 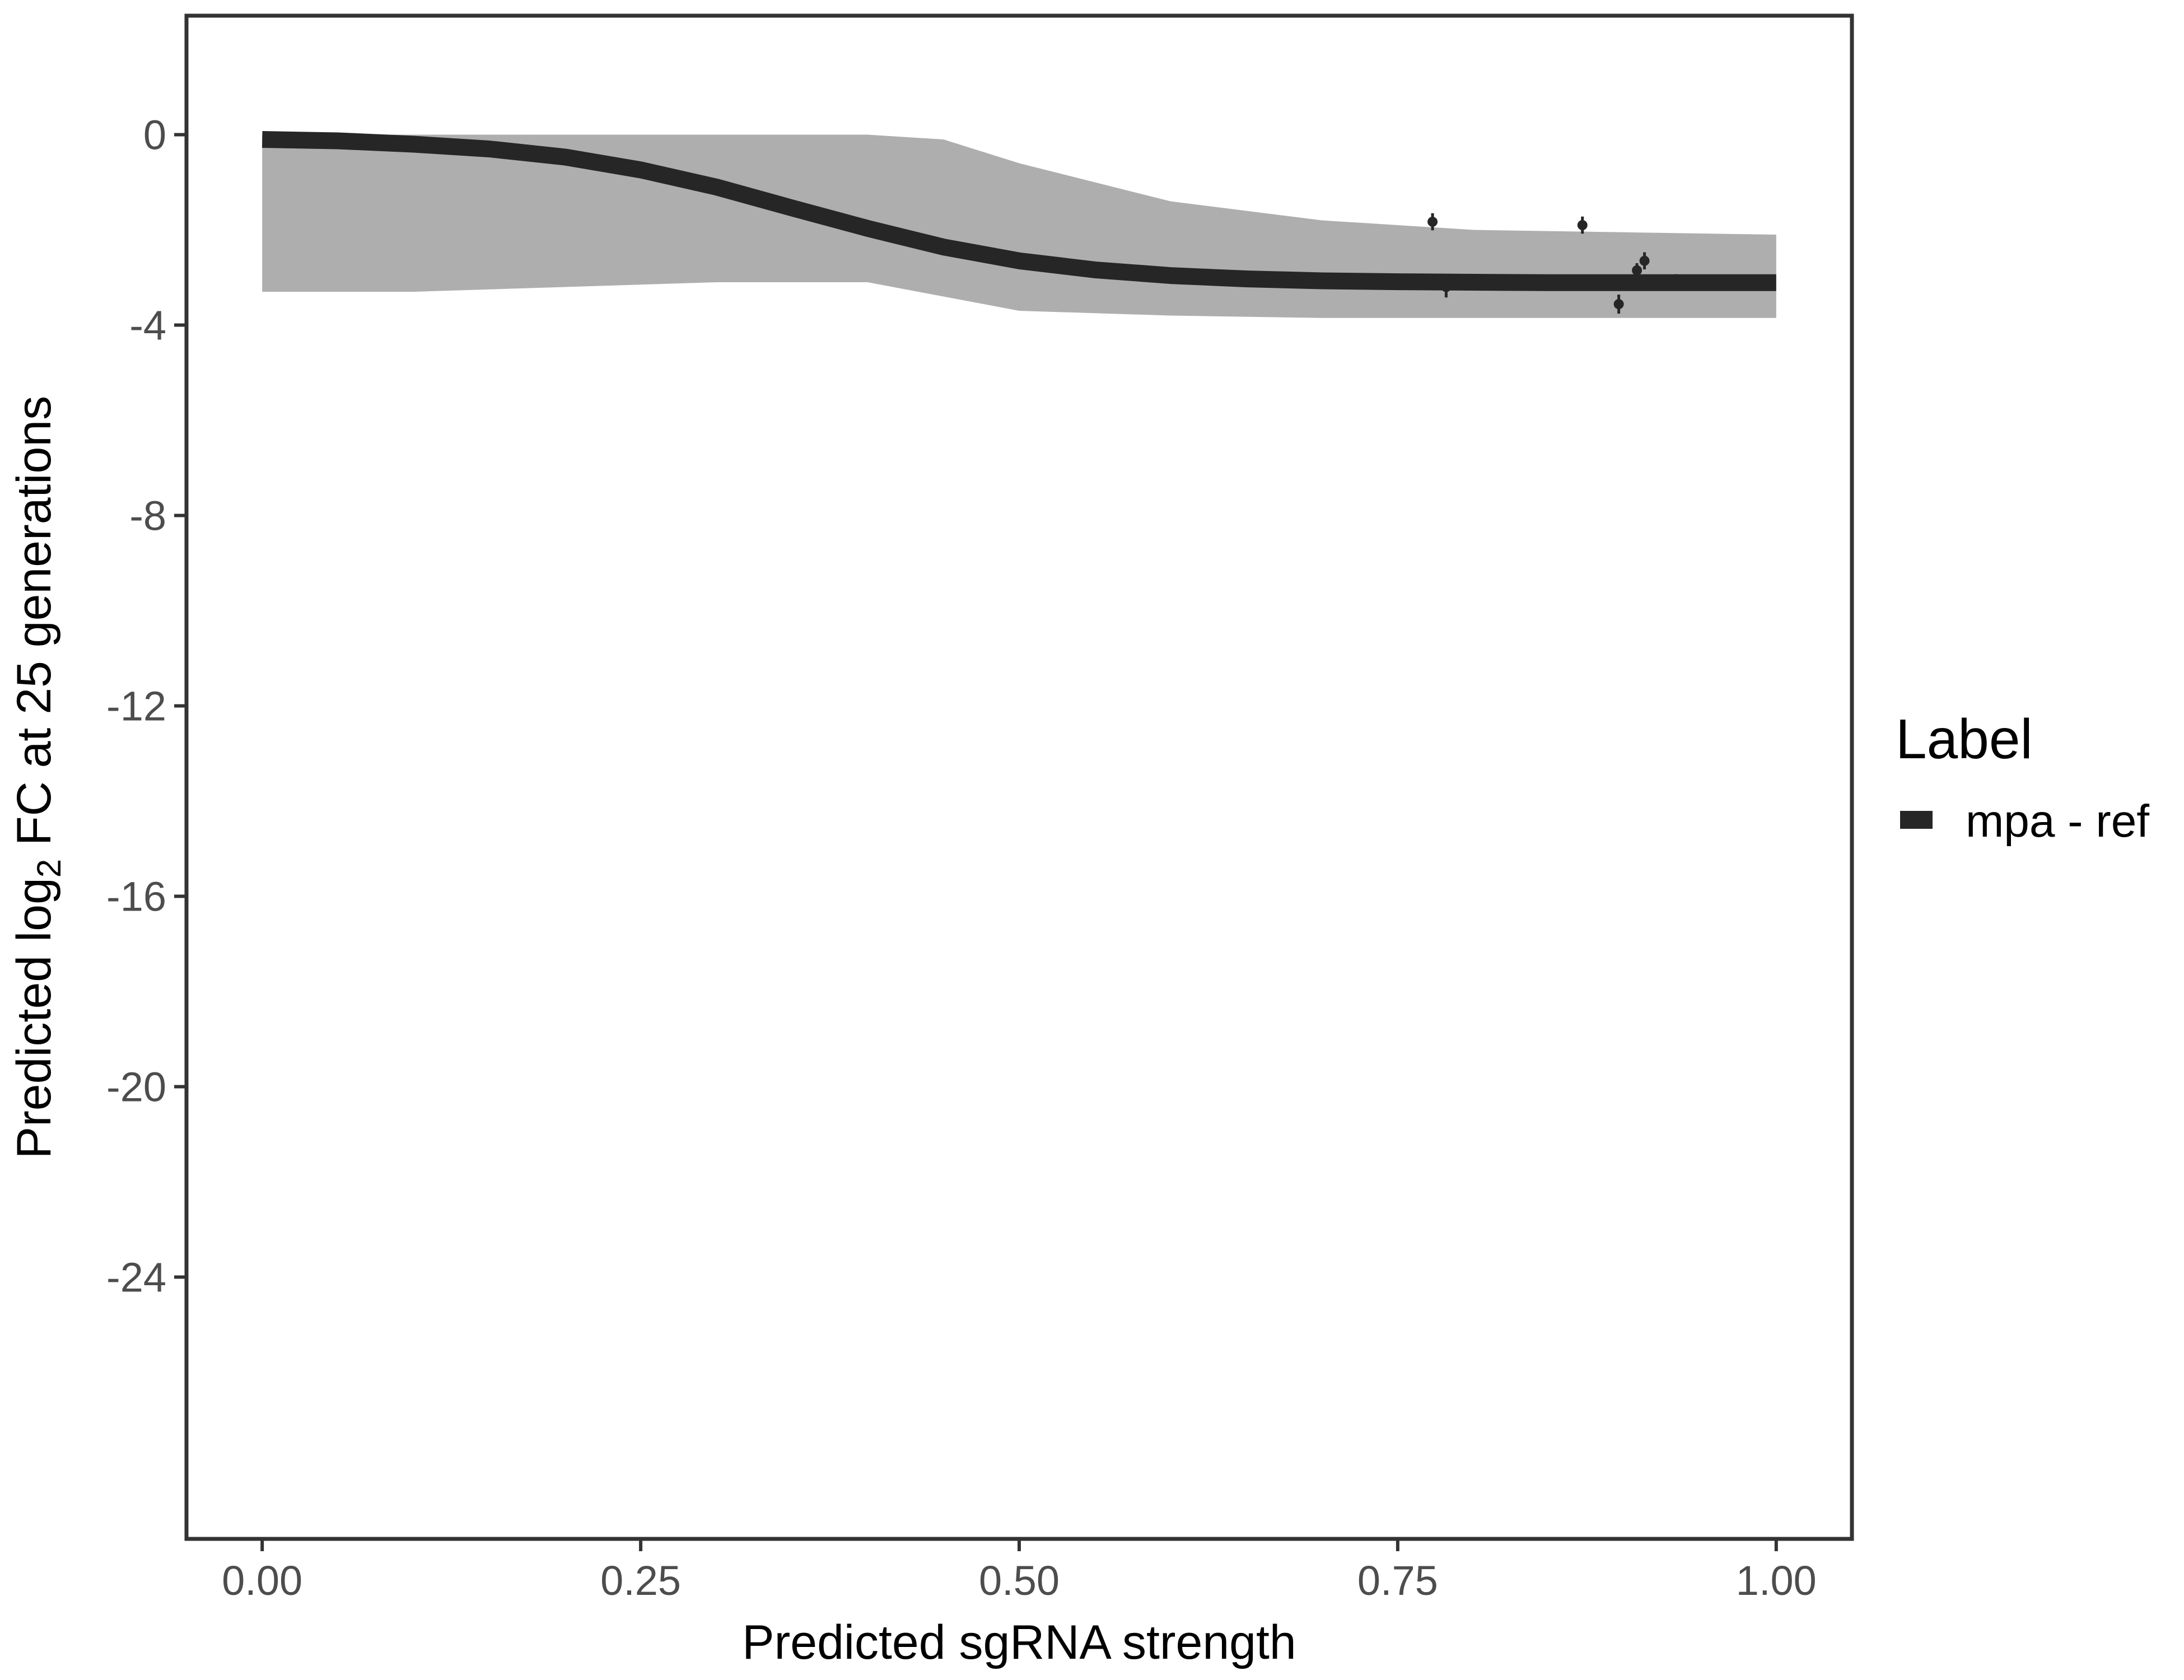 I want to click on y-tick-label: -4, so click(x=148, y=326).